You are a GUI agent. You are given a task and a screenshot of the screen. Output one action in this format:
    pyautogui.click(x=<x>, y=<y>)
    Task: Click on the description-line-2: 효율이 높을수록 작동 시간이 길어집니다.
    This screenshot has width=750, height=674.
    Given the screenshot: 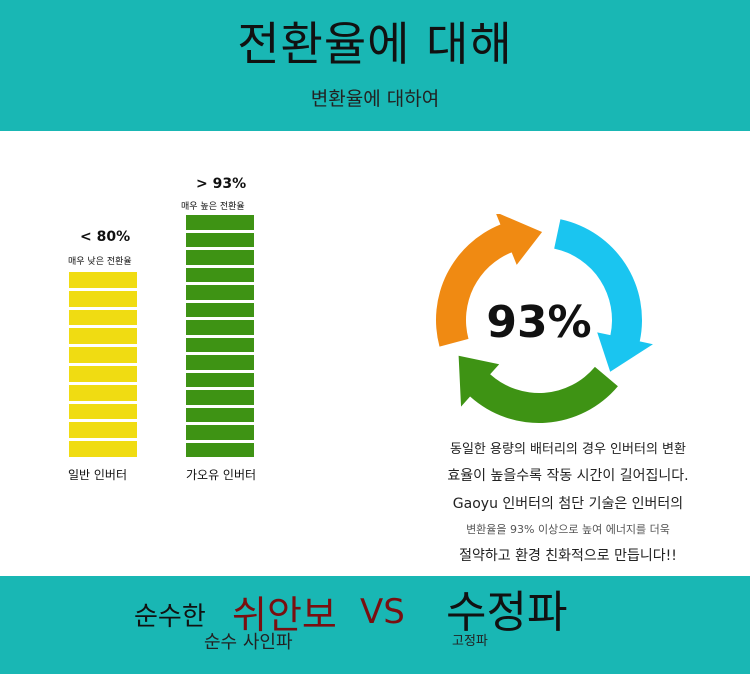 What is the action you would take?
    pyautogui.click(x=568, y=476)
    